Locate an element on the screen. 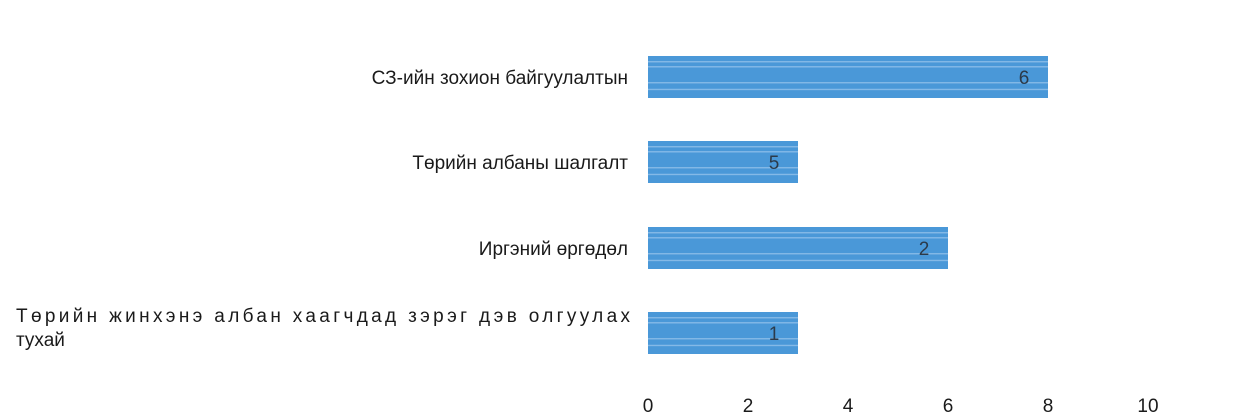 This screenshot has height=420, width=1258. category-label-1: СЗ-ийн зохион байгуулалтын is located at coordinates (500, 78).